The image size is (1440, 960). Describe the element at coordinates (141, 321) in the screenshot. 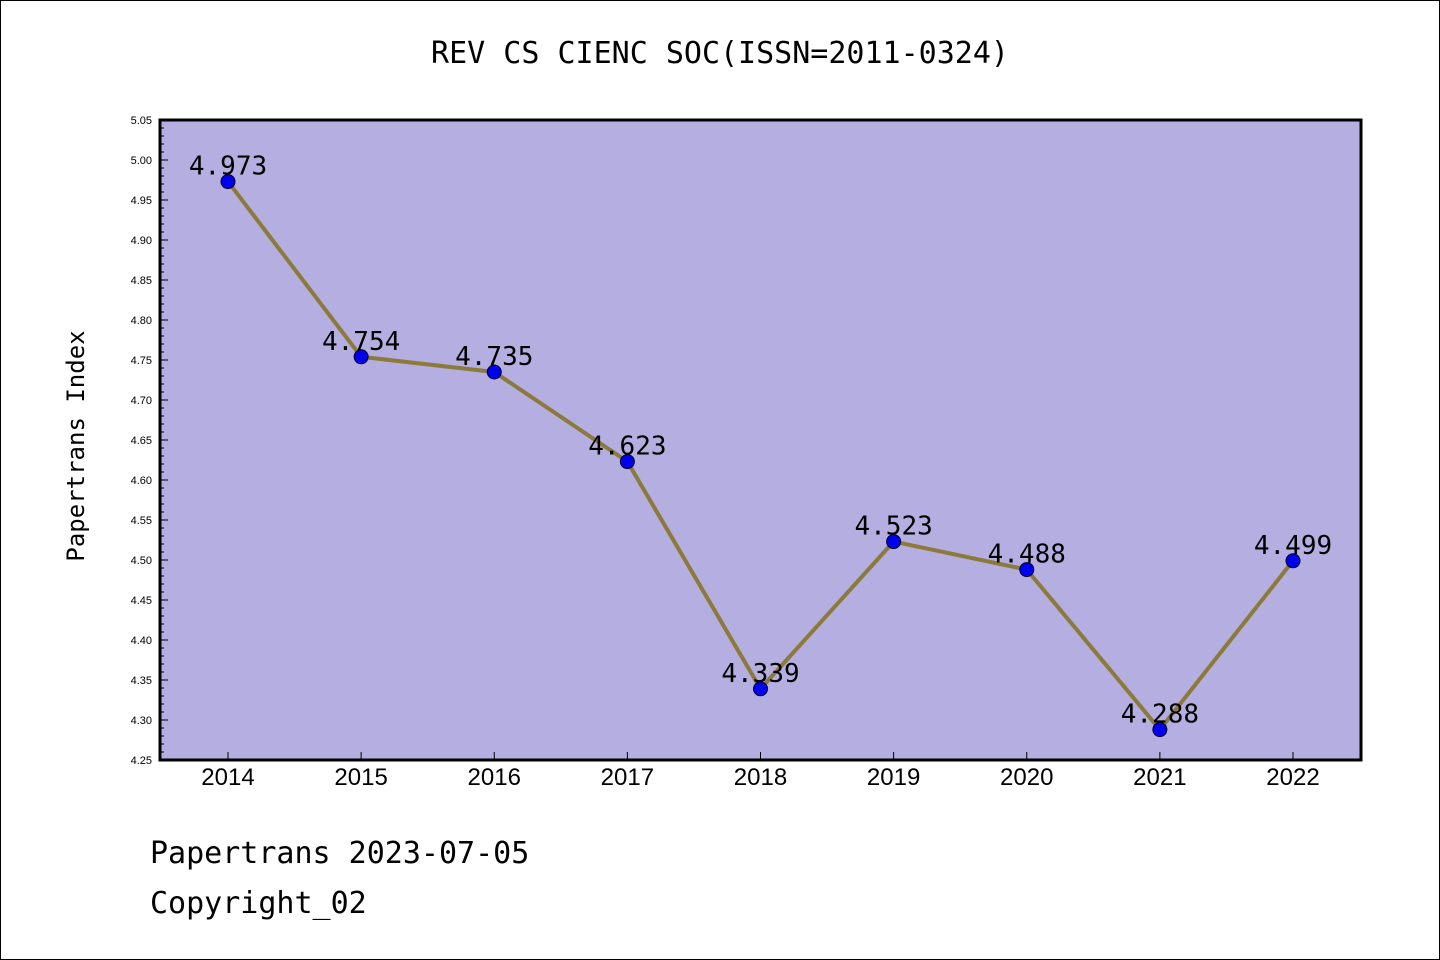

I see `y-tick-label: 4.80` at that location.